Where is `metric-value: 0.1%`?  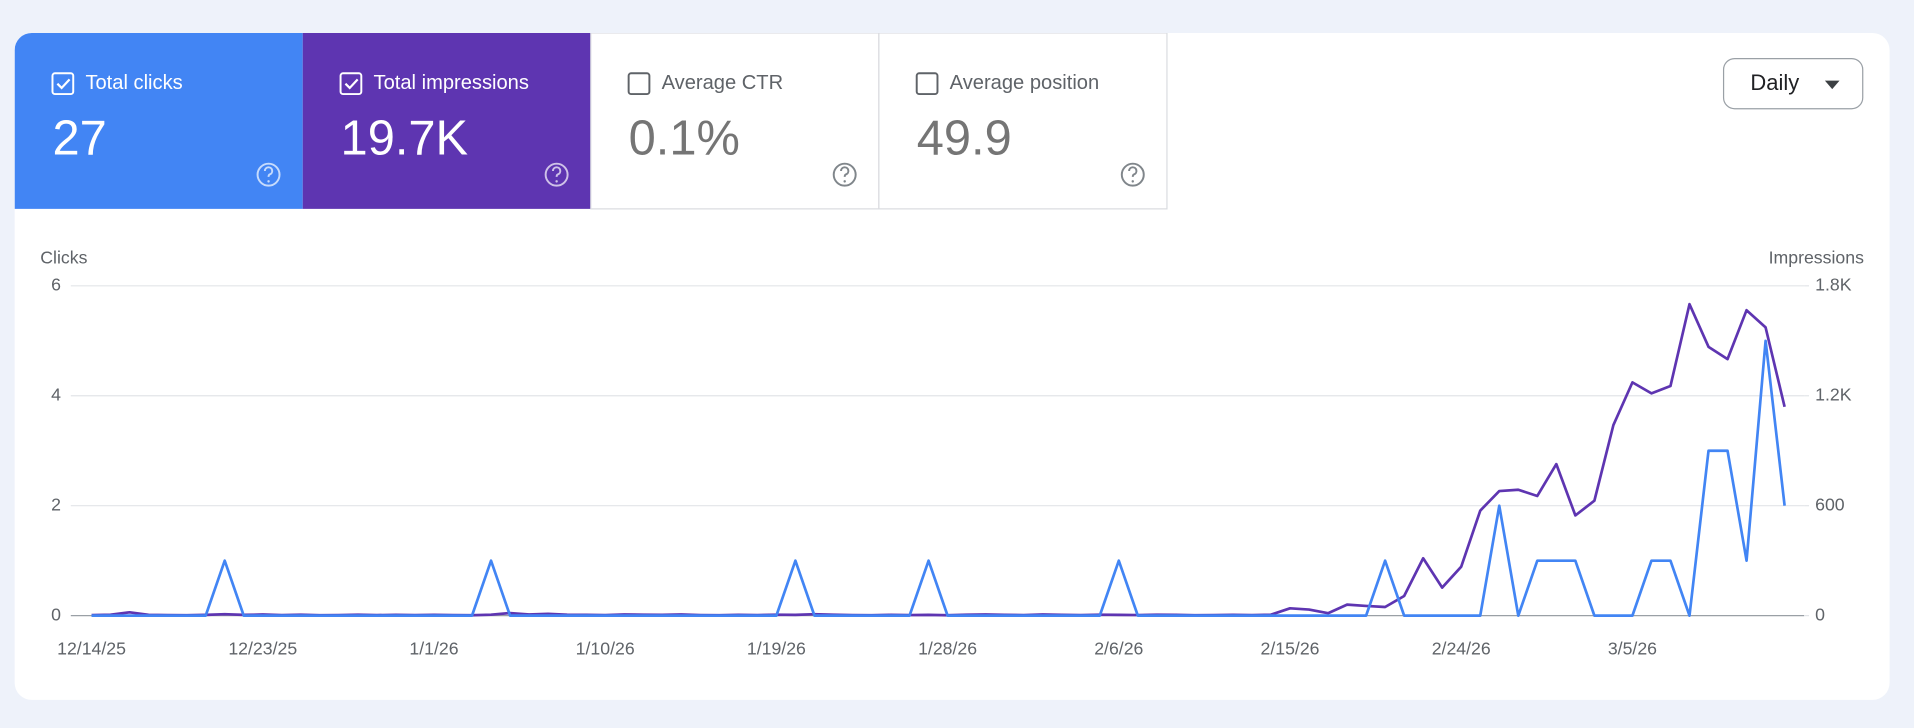
metric-value: 0.1% is located at coordinates (684, 139).